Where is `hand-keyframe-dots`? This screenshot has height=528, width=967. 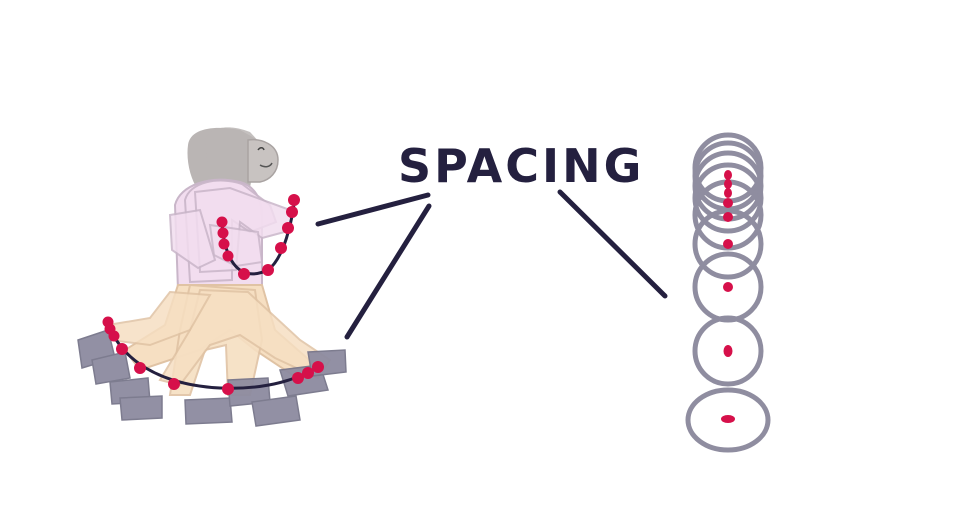 hand-keyframe-dots is located at coordinates (258, 237).